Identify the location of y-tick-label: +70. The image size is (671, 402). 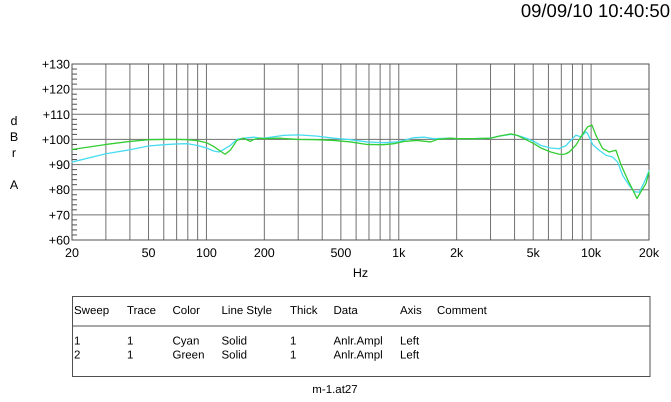
(59, 215).